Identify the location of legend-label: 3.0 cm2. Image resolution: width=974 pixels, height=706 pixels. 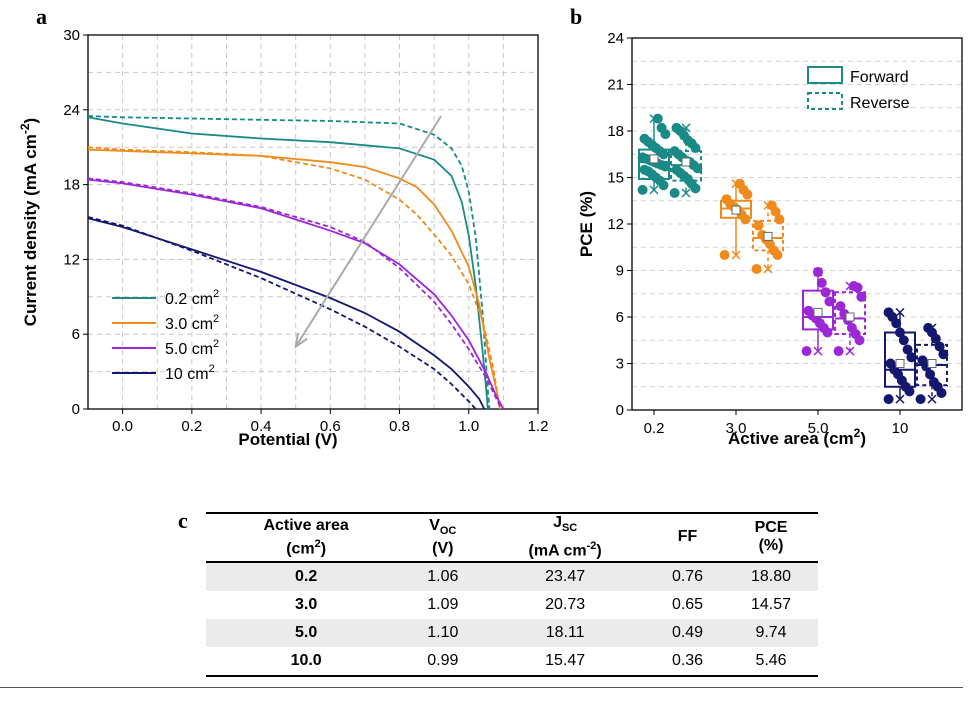
(192, 323).